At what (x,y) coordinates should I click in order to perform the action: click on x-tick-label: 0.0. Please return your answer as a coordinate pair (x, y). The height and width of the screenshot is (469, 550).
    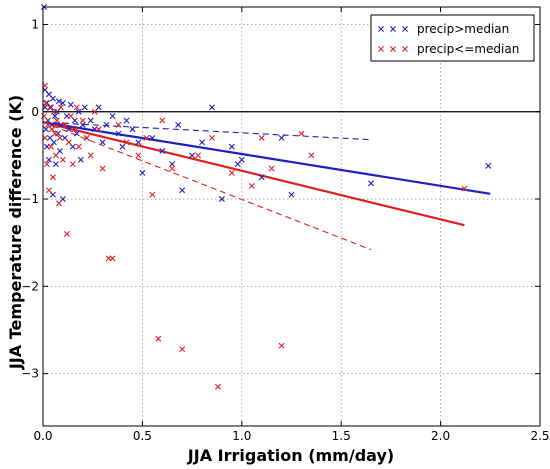
    Looking at the image, I should click on (42, 436).